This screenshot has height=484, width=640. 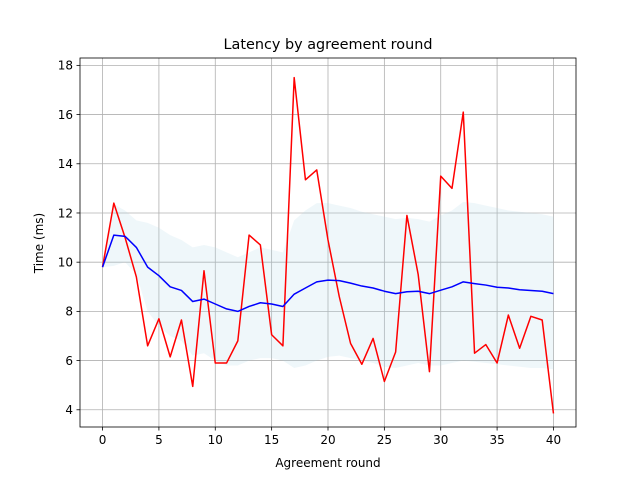 What do you see at coordinates (65, 164) in the screenshot?
I see `y-tick-label: 14` at bounding box center [65, 164].